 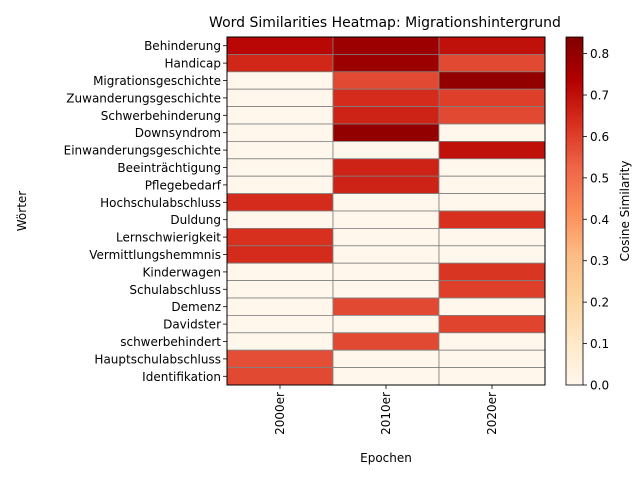 What do you see at coordinates (157, 81) in the screenshot?
I see `y-tick-label: Migrationsgeschichte` at bounding box center [157, 81].